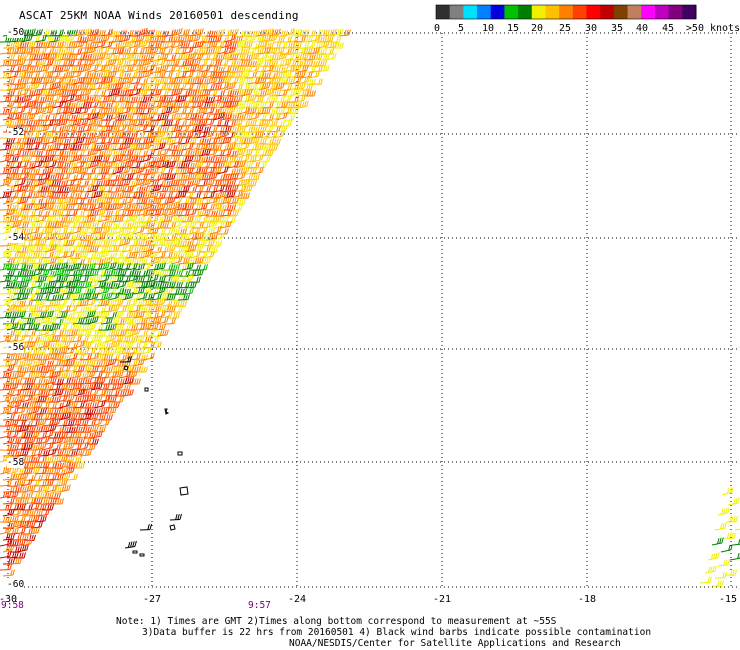  Describe the element at coordinates (668, 28) in the screenshot. I see `colorbar-label: 45` at that location.